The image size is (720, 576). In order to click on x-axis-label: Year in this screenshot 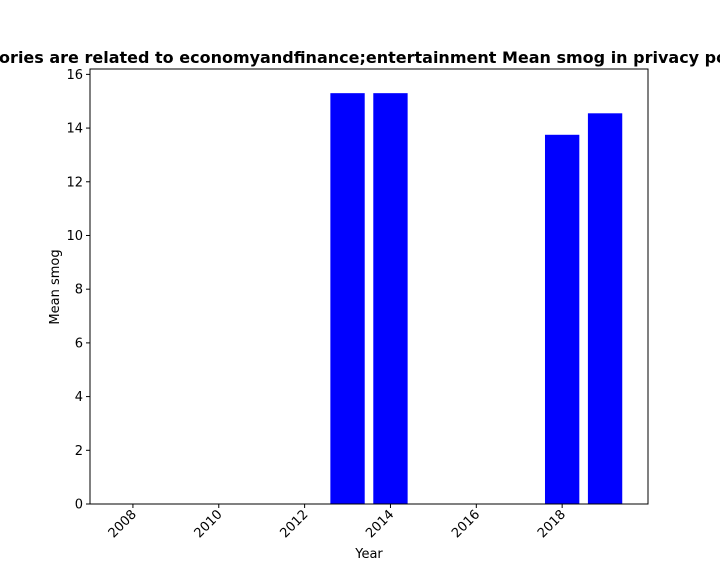, I will do `click(368, 554)`.